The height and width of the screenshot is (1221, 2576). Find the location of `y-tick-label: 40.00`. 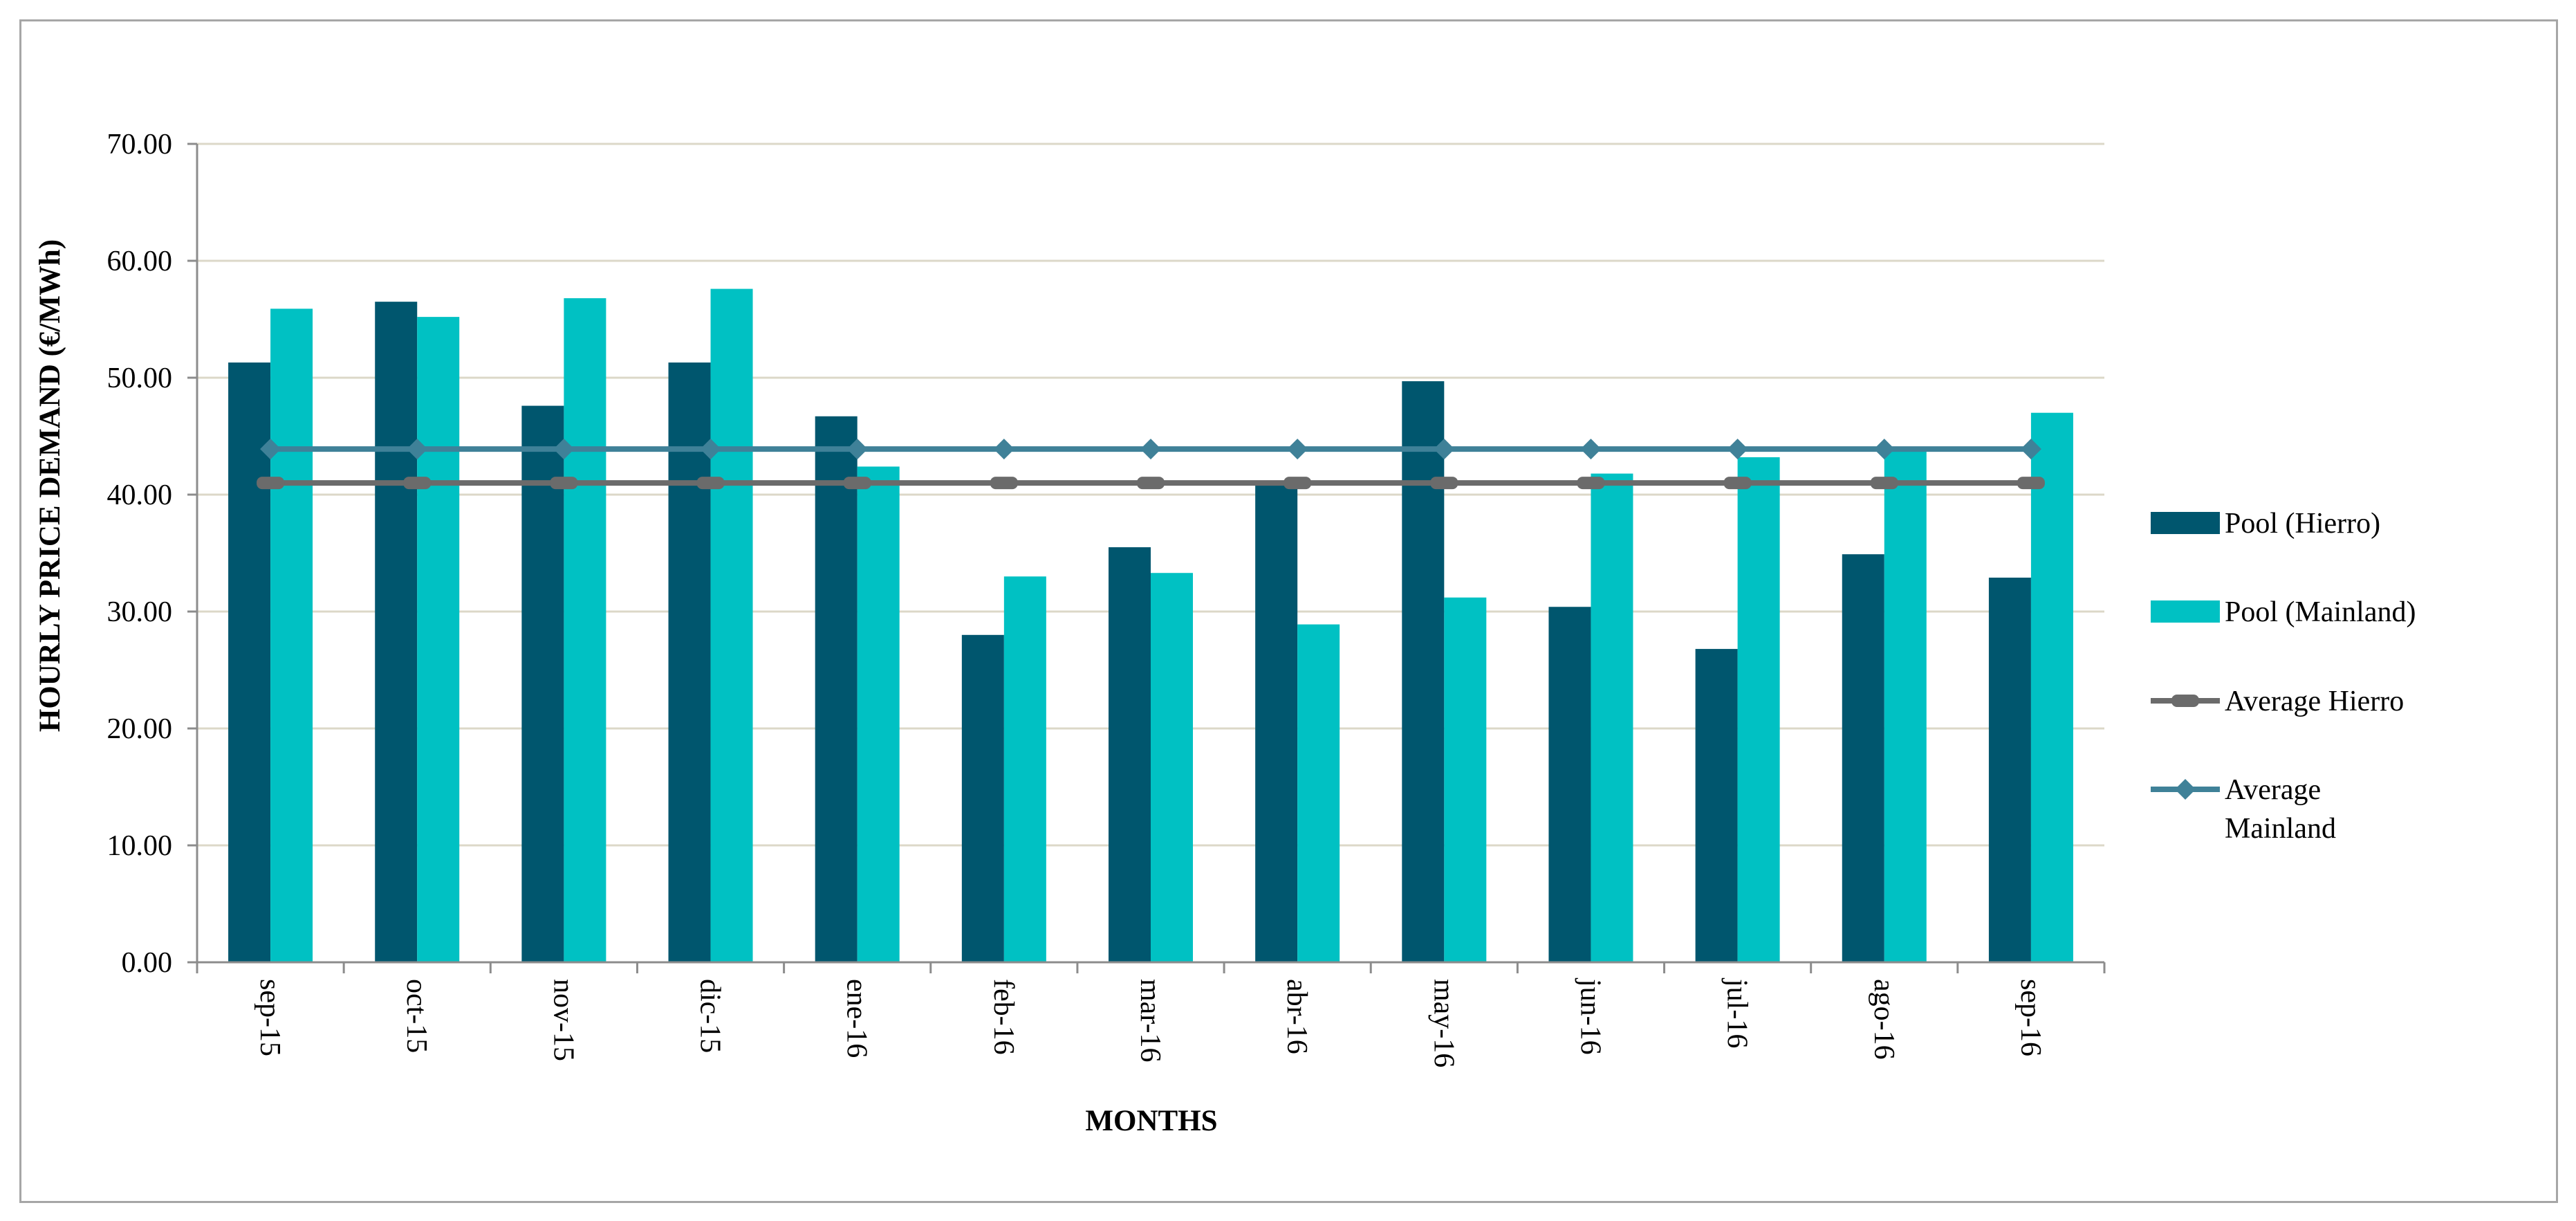

y-tick-label: 40.00 is located at coordinates (140, 495).